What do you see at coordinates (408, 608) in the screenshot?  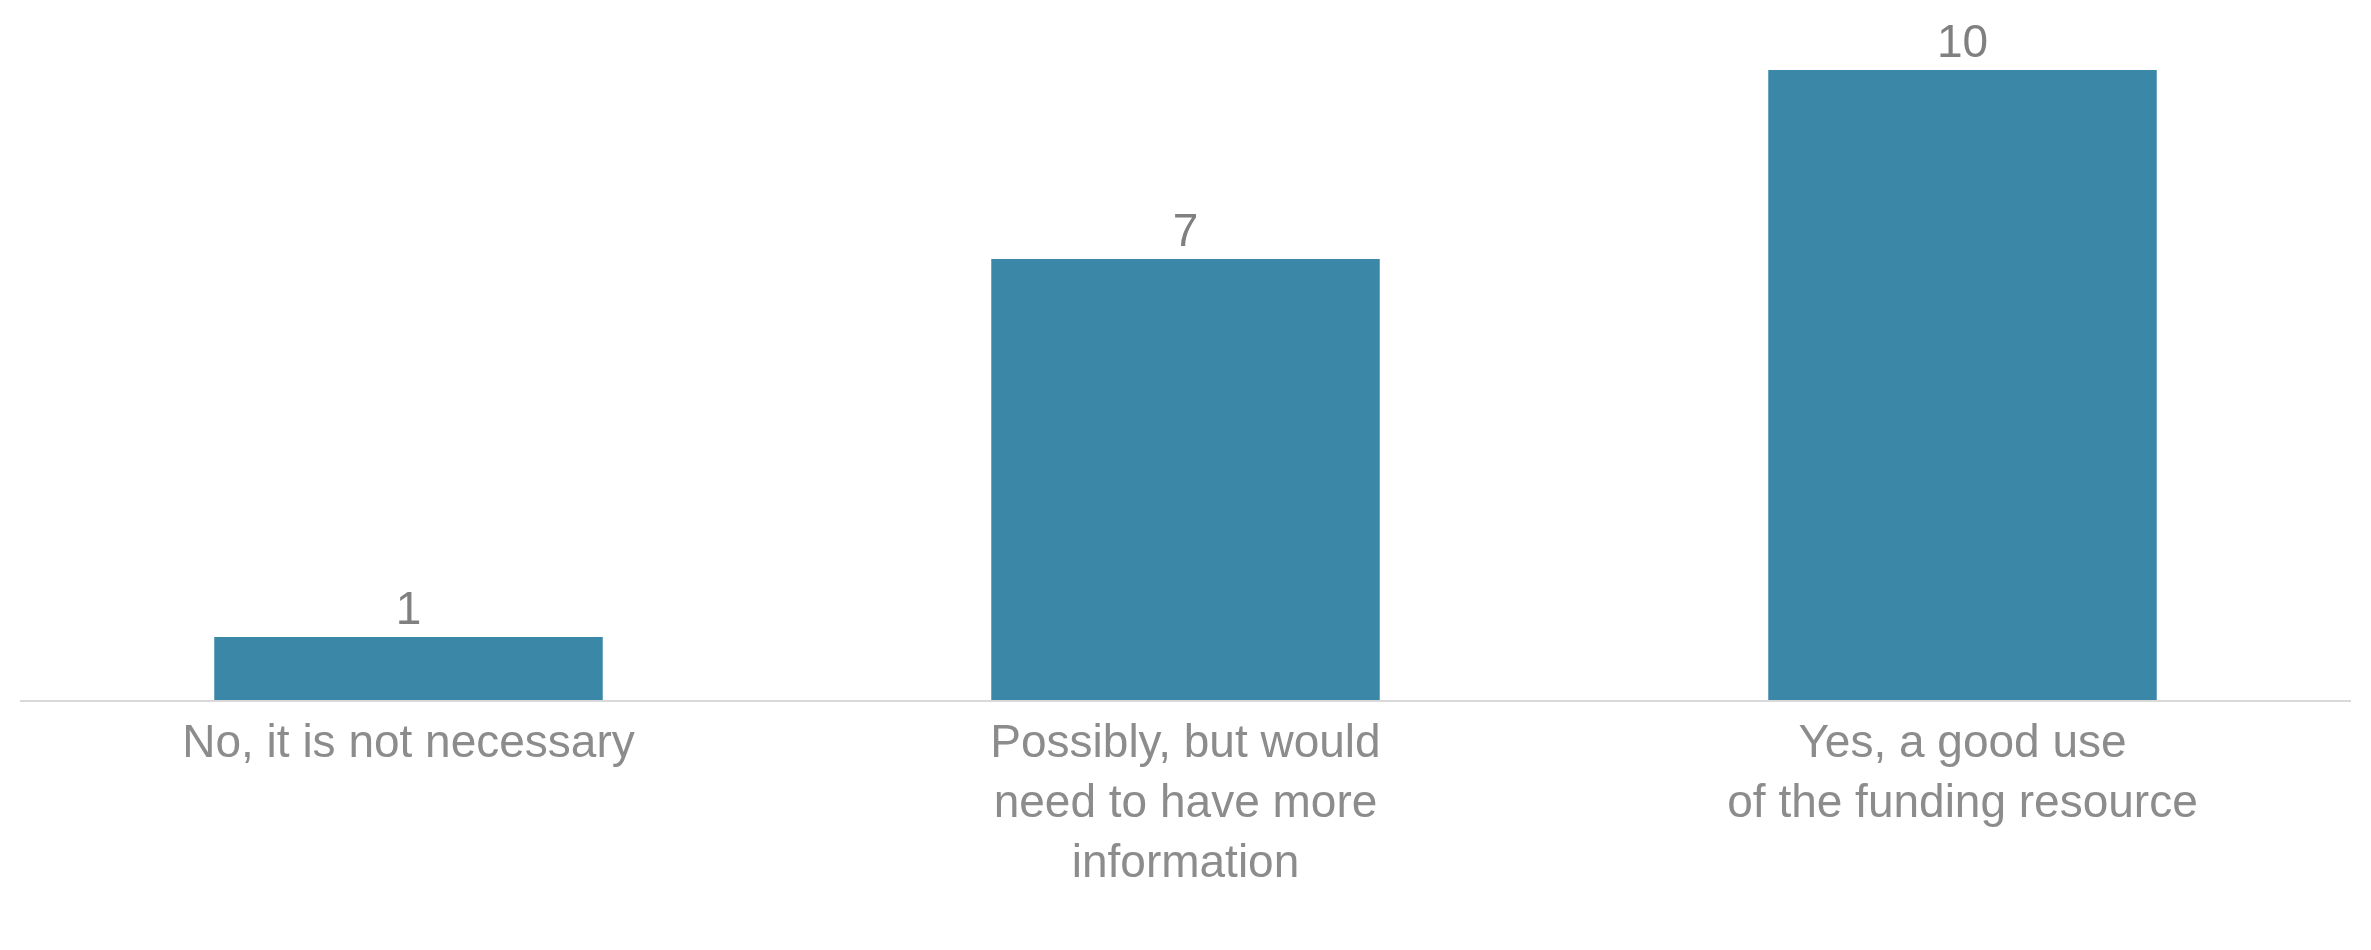 I see `data-label: 1` at bounding box center [408, 608].